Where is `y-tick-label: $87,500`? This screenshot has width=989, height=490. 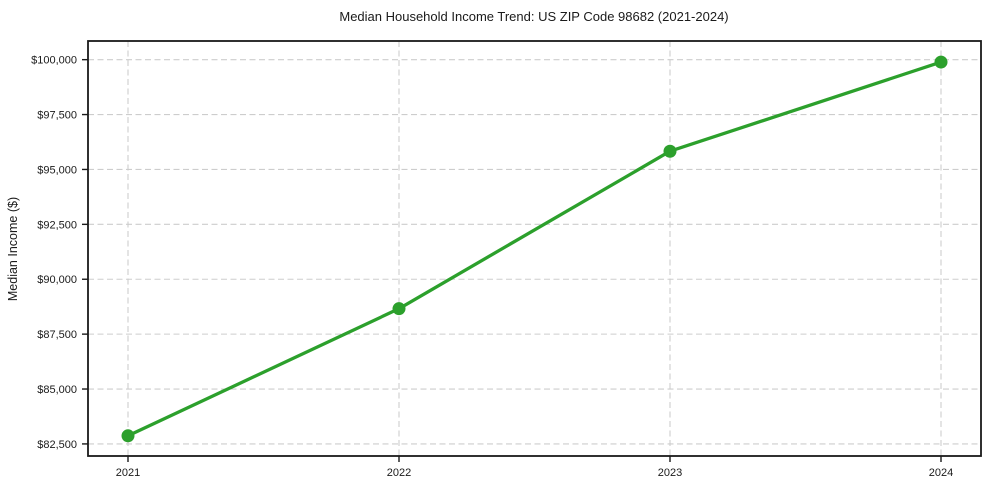 y-tick-label: $87,500 is located at coordinates (57, 335).